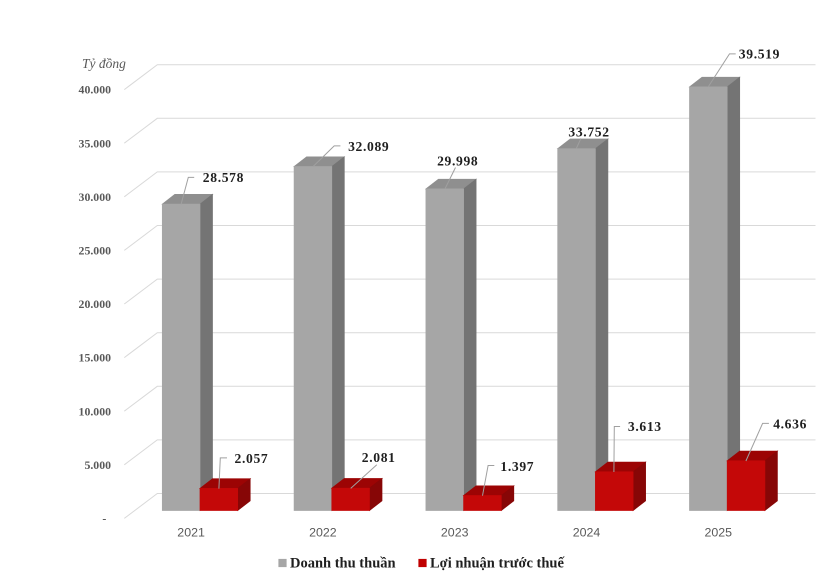 The width and height of the screenshot is (839, 587). Describe the element at coordinates (95, 143) in the screenshot. I see `svg-text: 35.000` at that location.